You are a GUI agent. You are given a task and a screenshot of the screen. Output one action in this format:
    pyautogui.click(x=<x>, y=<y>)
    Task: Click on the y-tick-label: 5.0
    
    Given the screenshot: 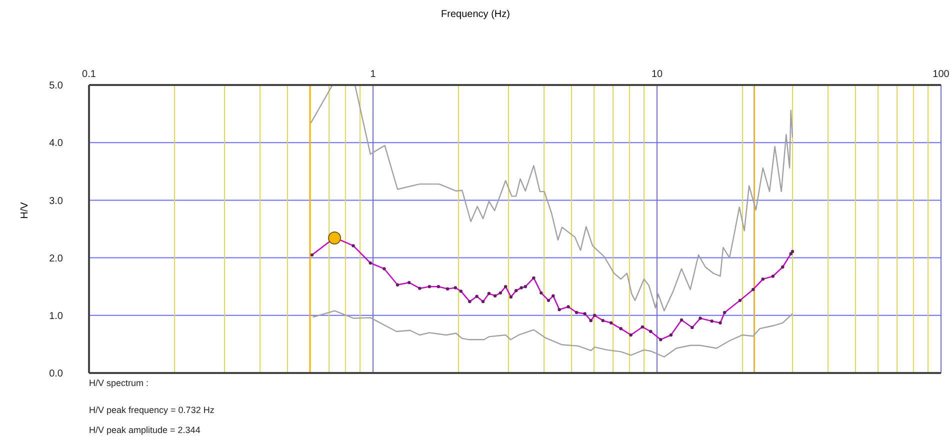 What is the action you would take?
    pyautogui.click(x=56, y=86)
    